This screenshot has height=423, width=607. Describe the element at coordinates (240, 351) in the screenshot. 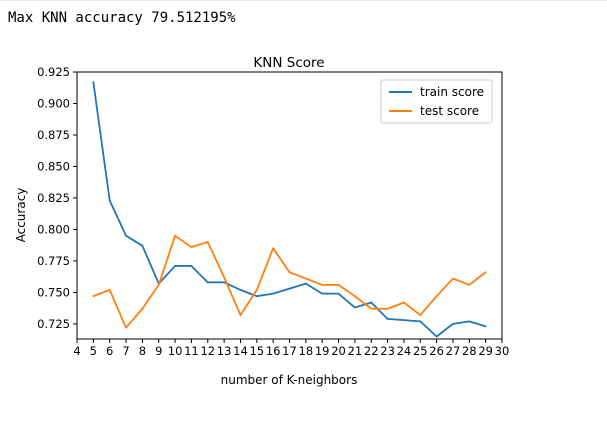

I see `x-tick-label: 14` at that location.